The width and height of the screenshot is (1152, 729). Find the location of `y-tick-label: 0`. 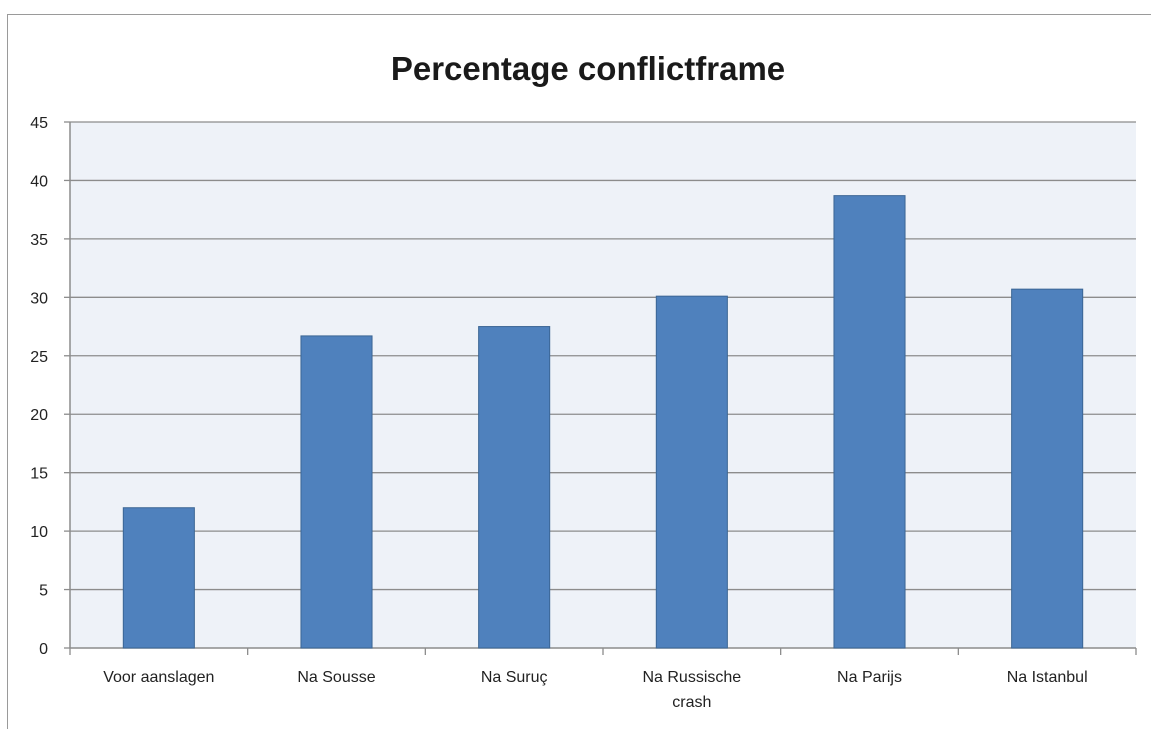

y-tick-label: 0 is located at coordinates (43, 649).